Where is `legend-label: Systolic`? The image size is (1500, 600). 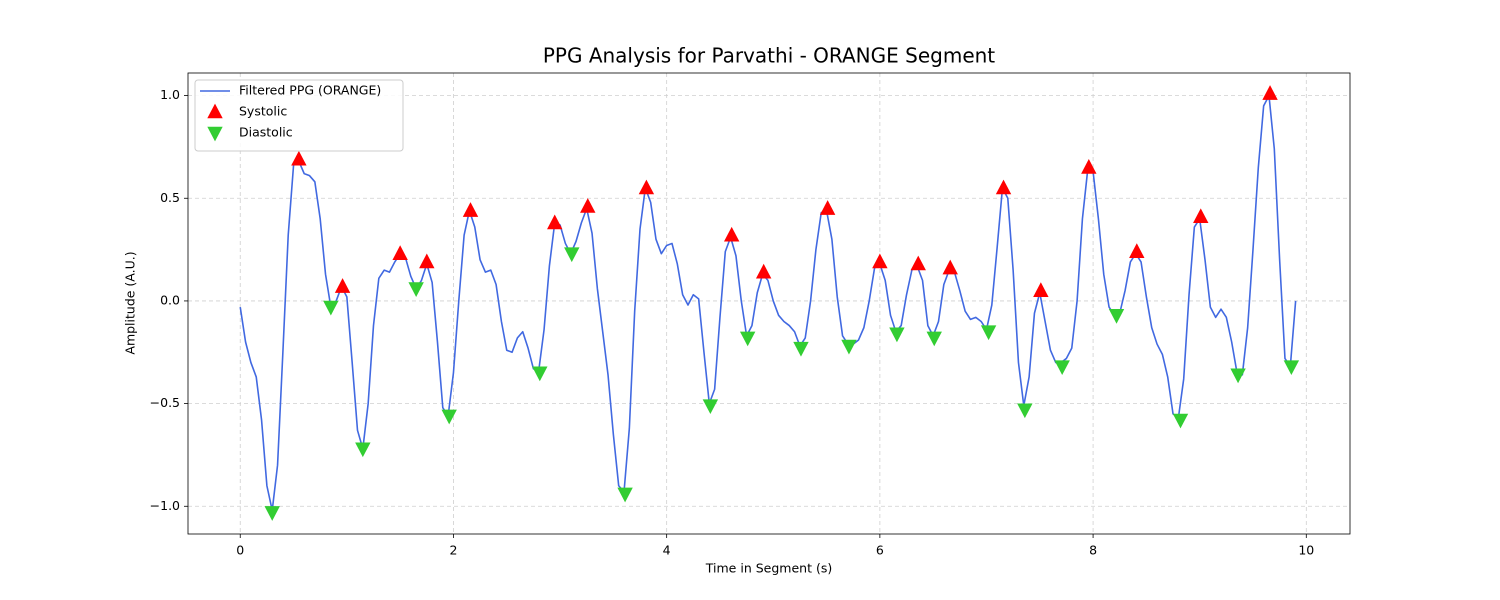 legend-label: Systolic is located at coordinates (263, 111).